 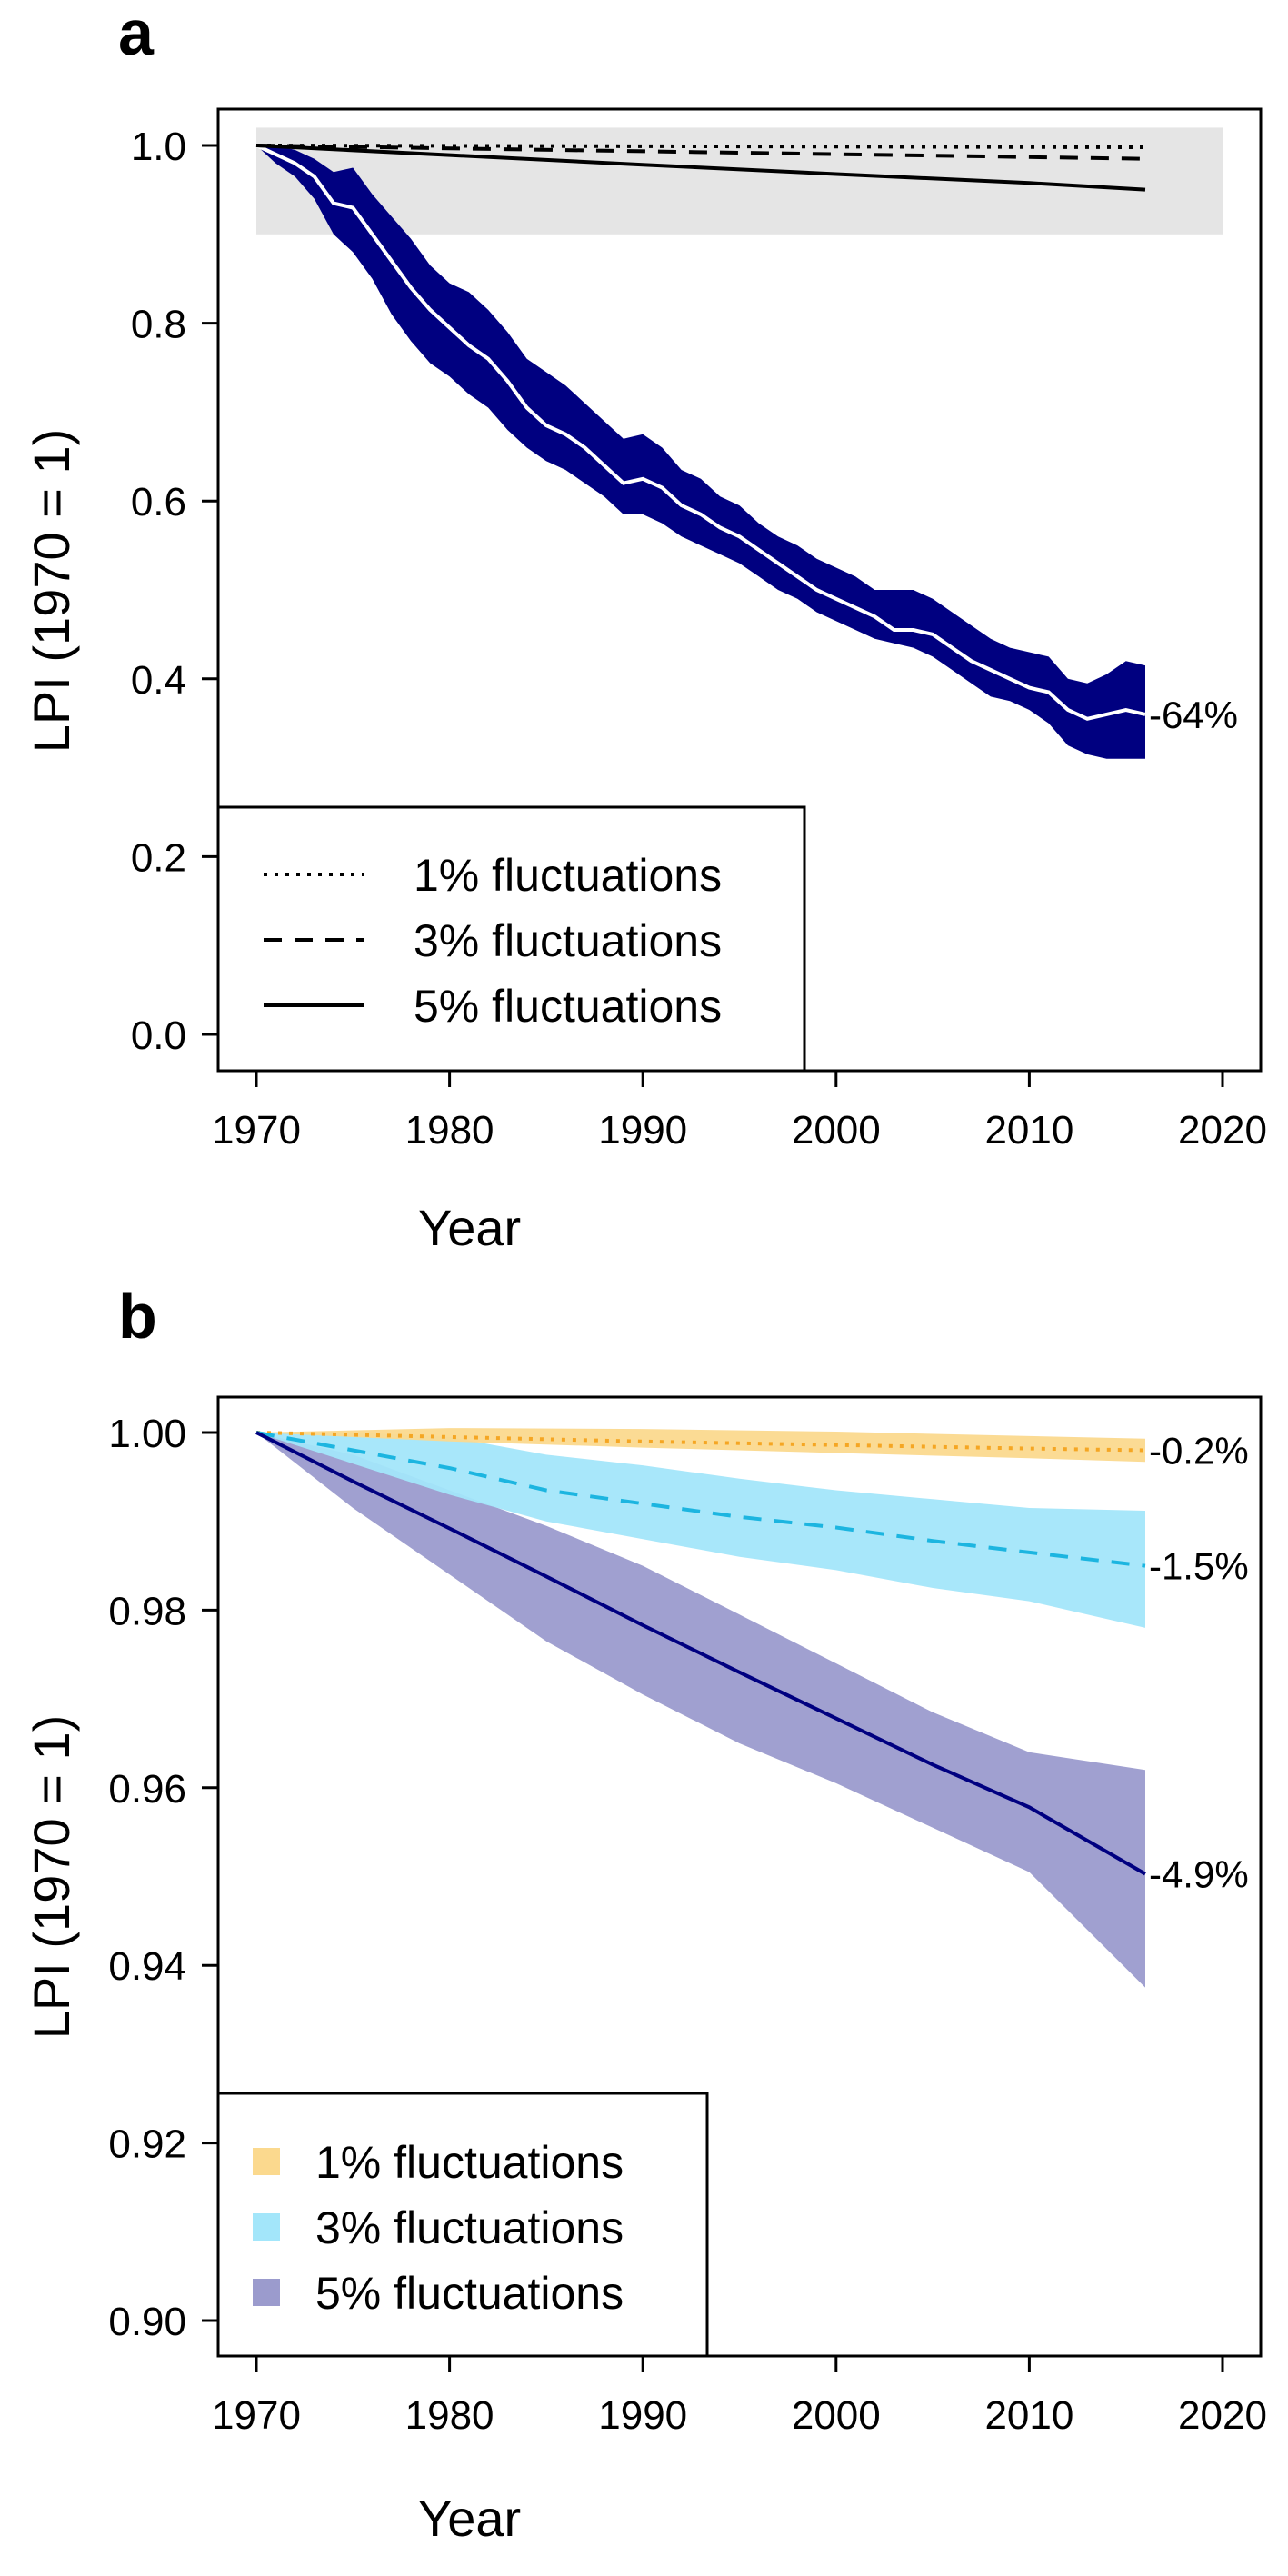 I want to click on panel-a-legend-box, so click(x=511, y=939).